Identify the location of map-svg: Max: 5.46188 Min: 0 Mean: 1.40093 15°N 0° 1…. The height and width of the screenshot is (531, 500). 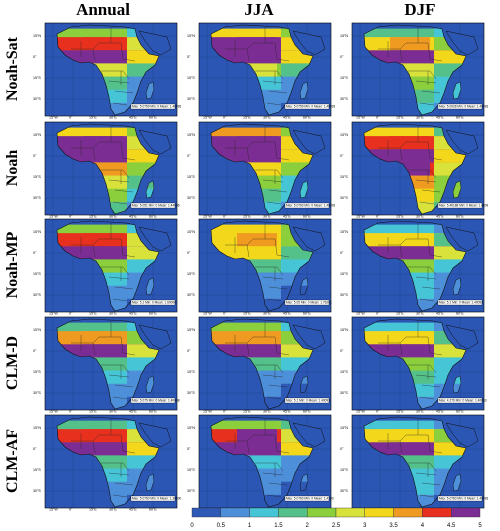
(414, 169).